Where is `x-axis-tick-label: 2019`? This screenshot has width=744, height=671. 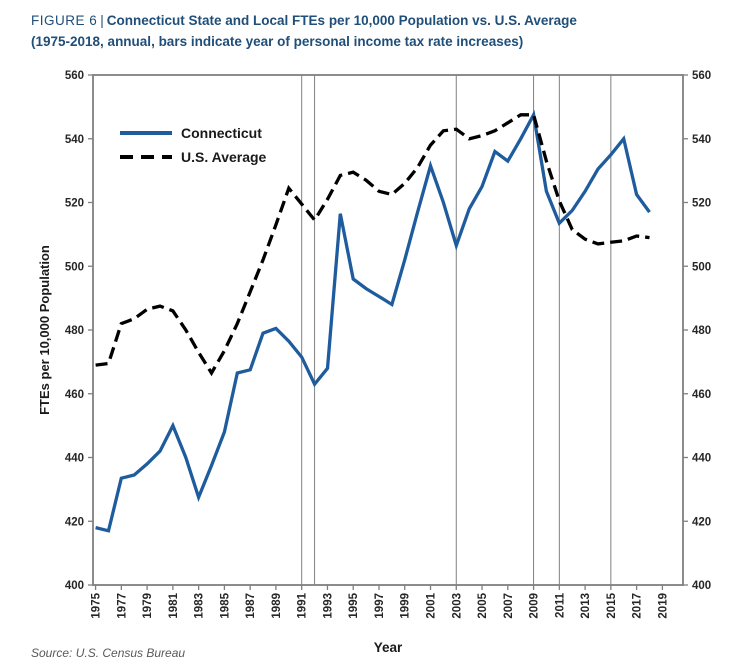 x-axis-tick-label: 2019 is located at coordinates (663, 606).